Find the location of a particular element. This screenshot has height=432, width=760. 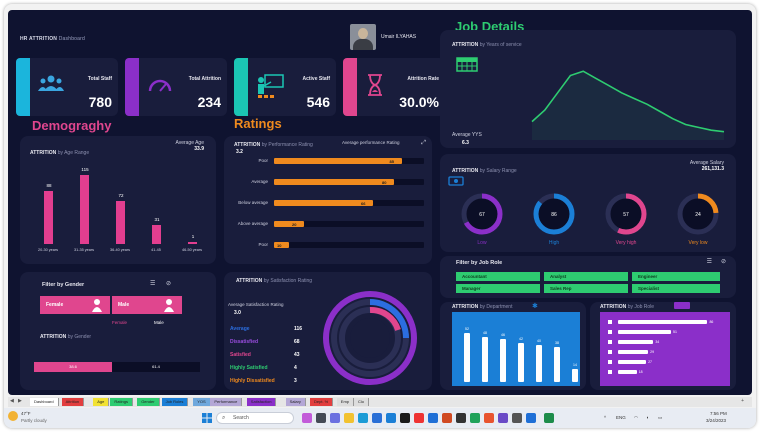

taskbar: 47°F Partly cloudy ⌕ Search ^ ENG ◠ ◖ ▭ is located at coordinates (380, 418).